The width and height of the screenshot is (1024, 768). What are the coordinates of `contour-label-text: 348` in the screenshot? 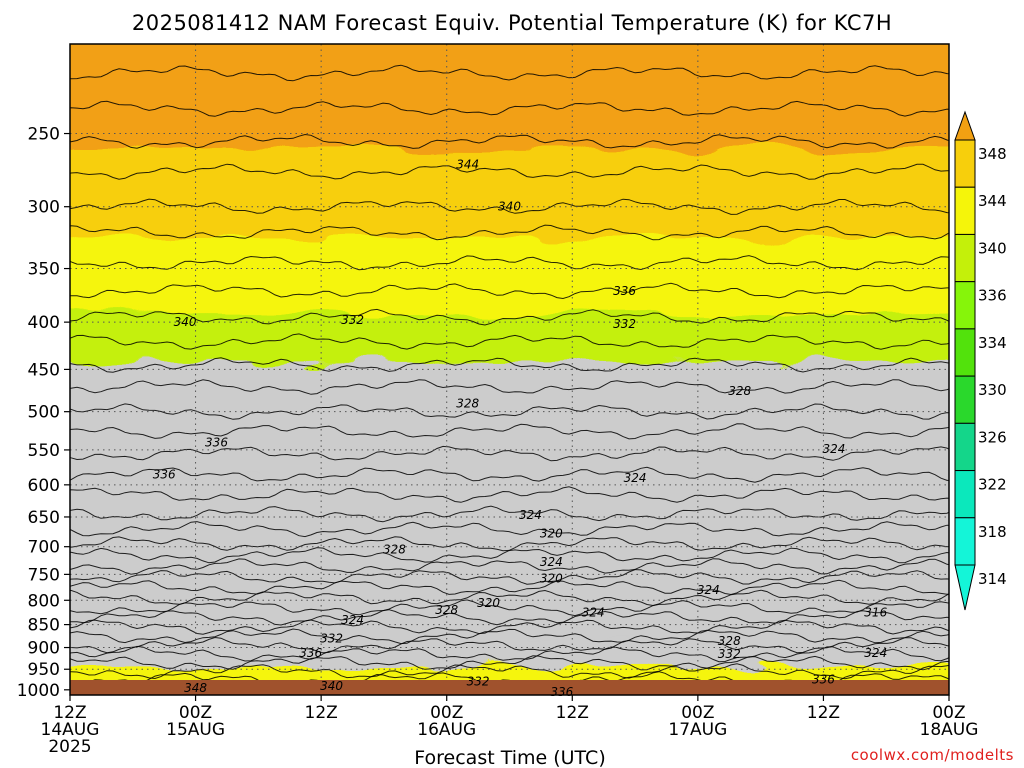 It's located at (195, 688).